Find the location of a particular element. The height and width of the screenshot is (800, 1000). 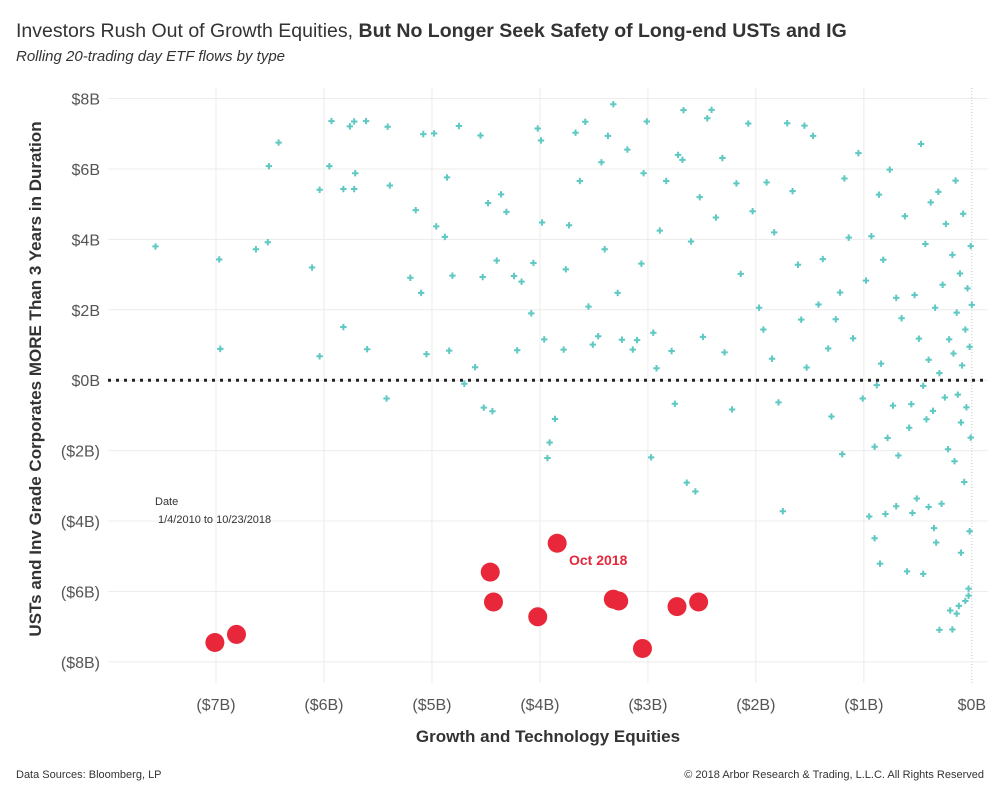

chart-title-part-1: Investors Rush Out of Growth Equities, is located at coordinates (187, 31).